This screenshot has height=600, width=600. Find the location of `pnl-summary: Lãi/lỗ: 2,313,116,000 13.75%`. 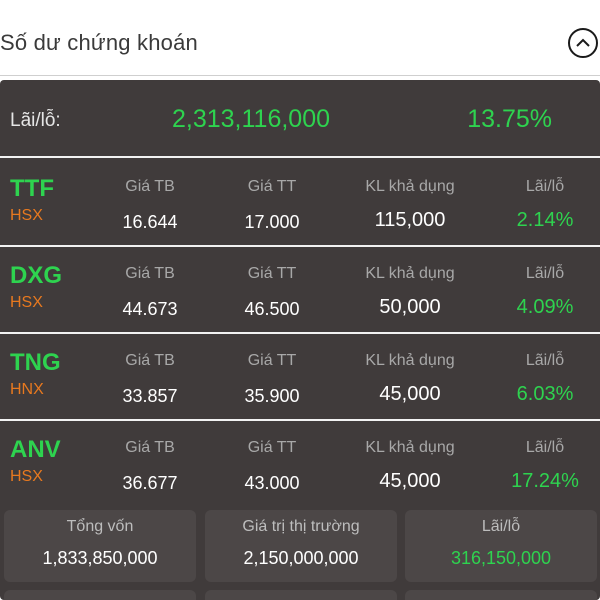

pnl-summary: Lãi/lỗ: 2,313,116,000 13.75% is located at coordinates (300, 119).